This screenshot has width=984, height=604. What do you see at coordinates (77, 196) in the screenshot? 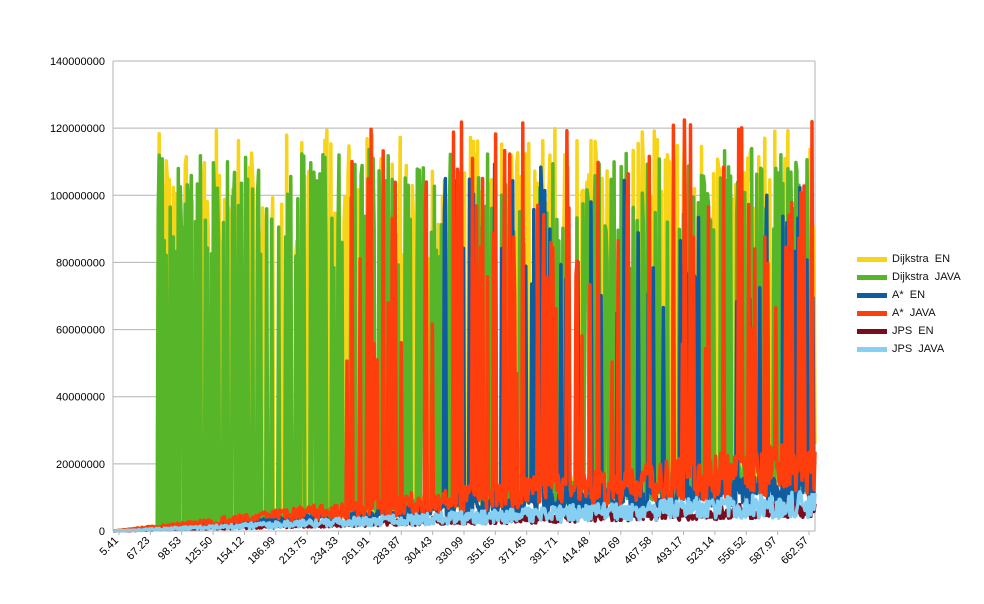
I see `y-tick-label: 100000000` at bounding box center [77, 196].